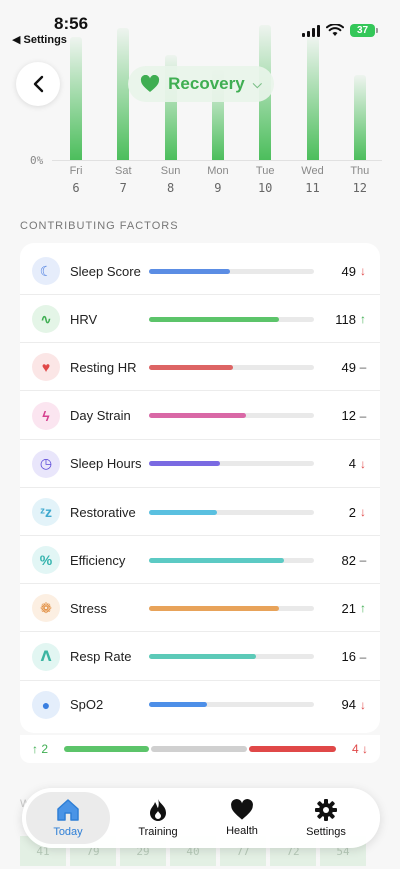  Describe the element at coordinates (46, 415) in the screenshot. I see `bolt-icon: ϟ` at that location.